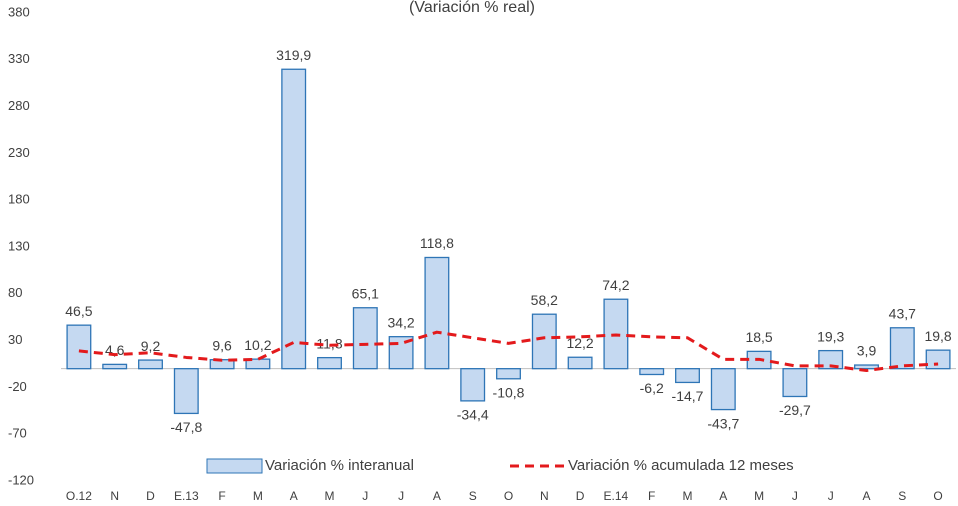 Image resolution: width=958 pixels, height=506 pixels. I want to click on y-tick-label: 180, so click(19, 199).